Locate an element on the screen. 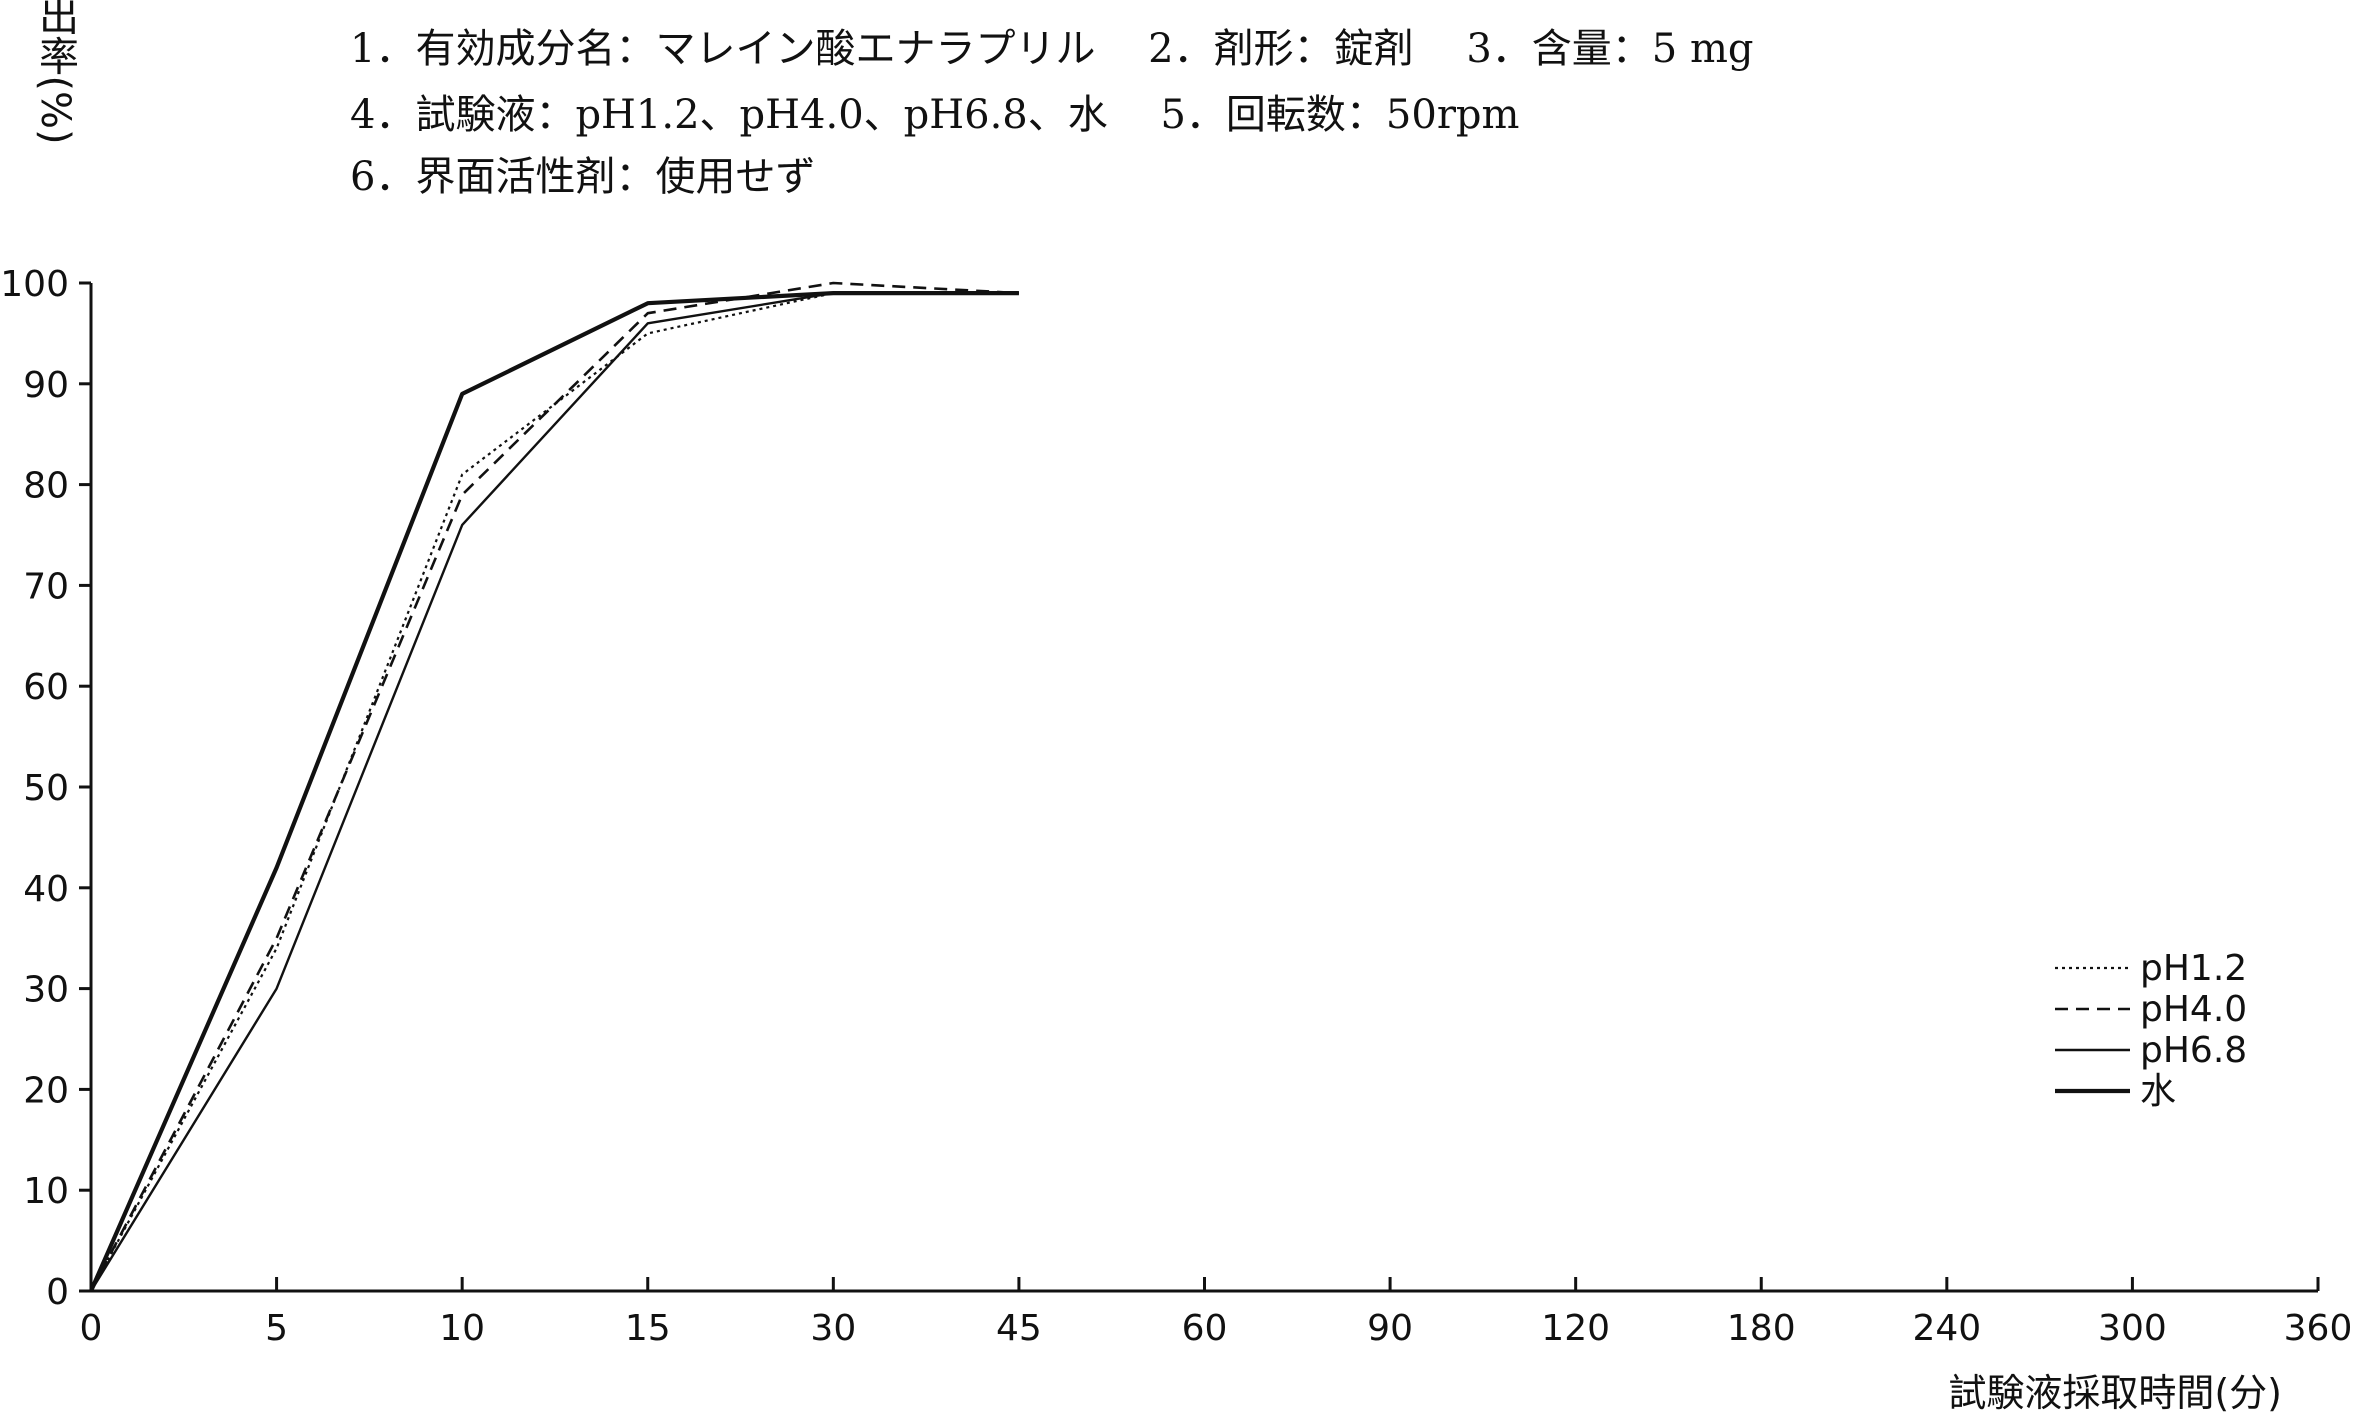 The width and height of the screenshot is (2362, 1417). y-tick-label: 10 is located at coordinates (46, 1191).